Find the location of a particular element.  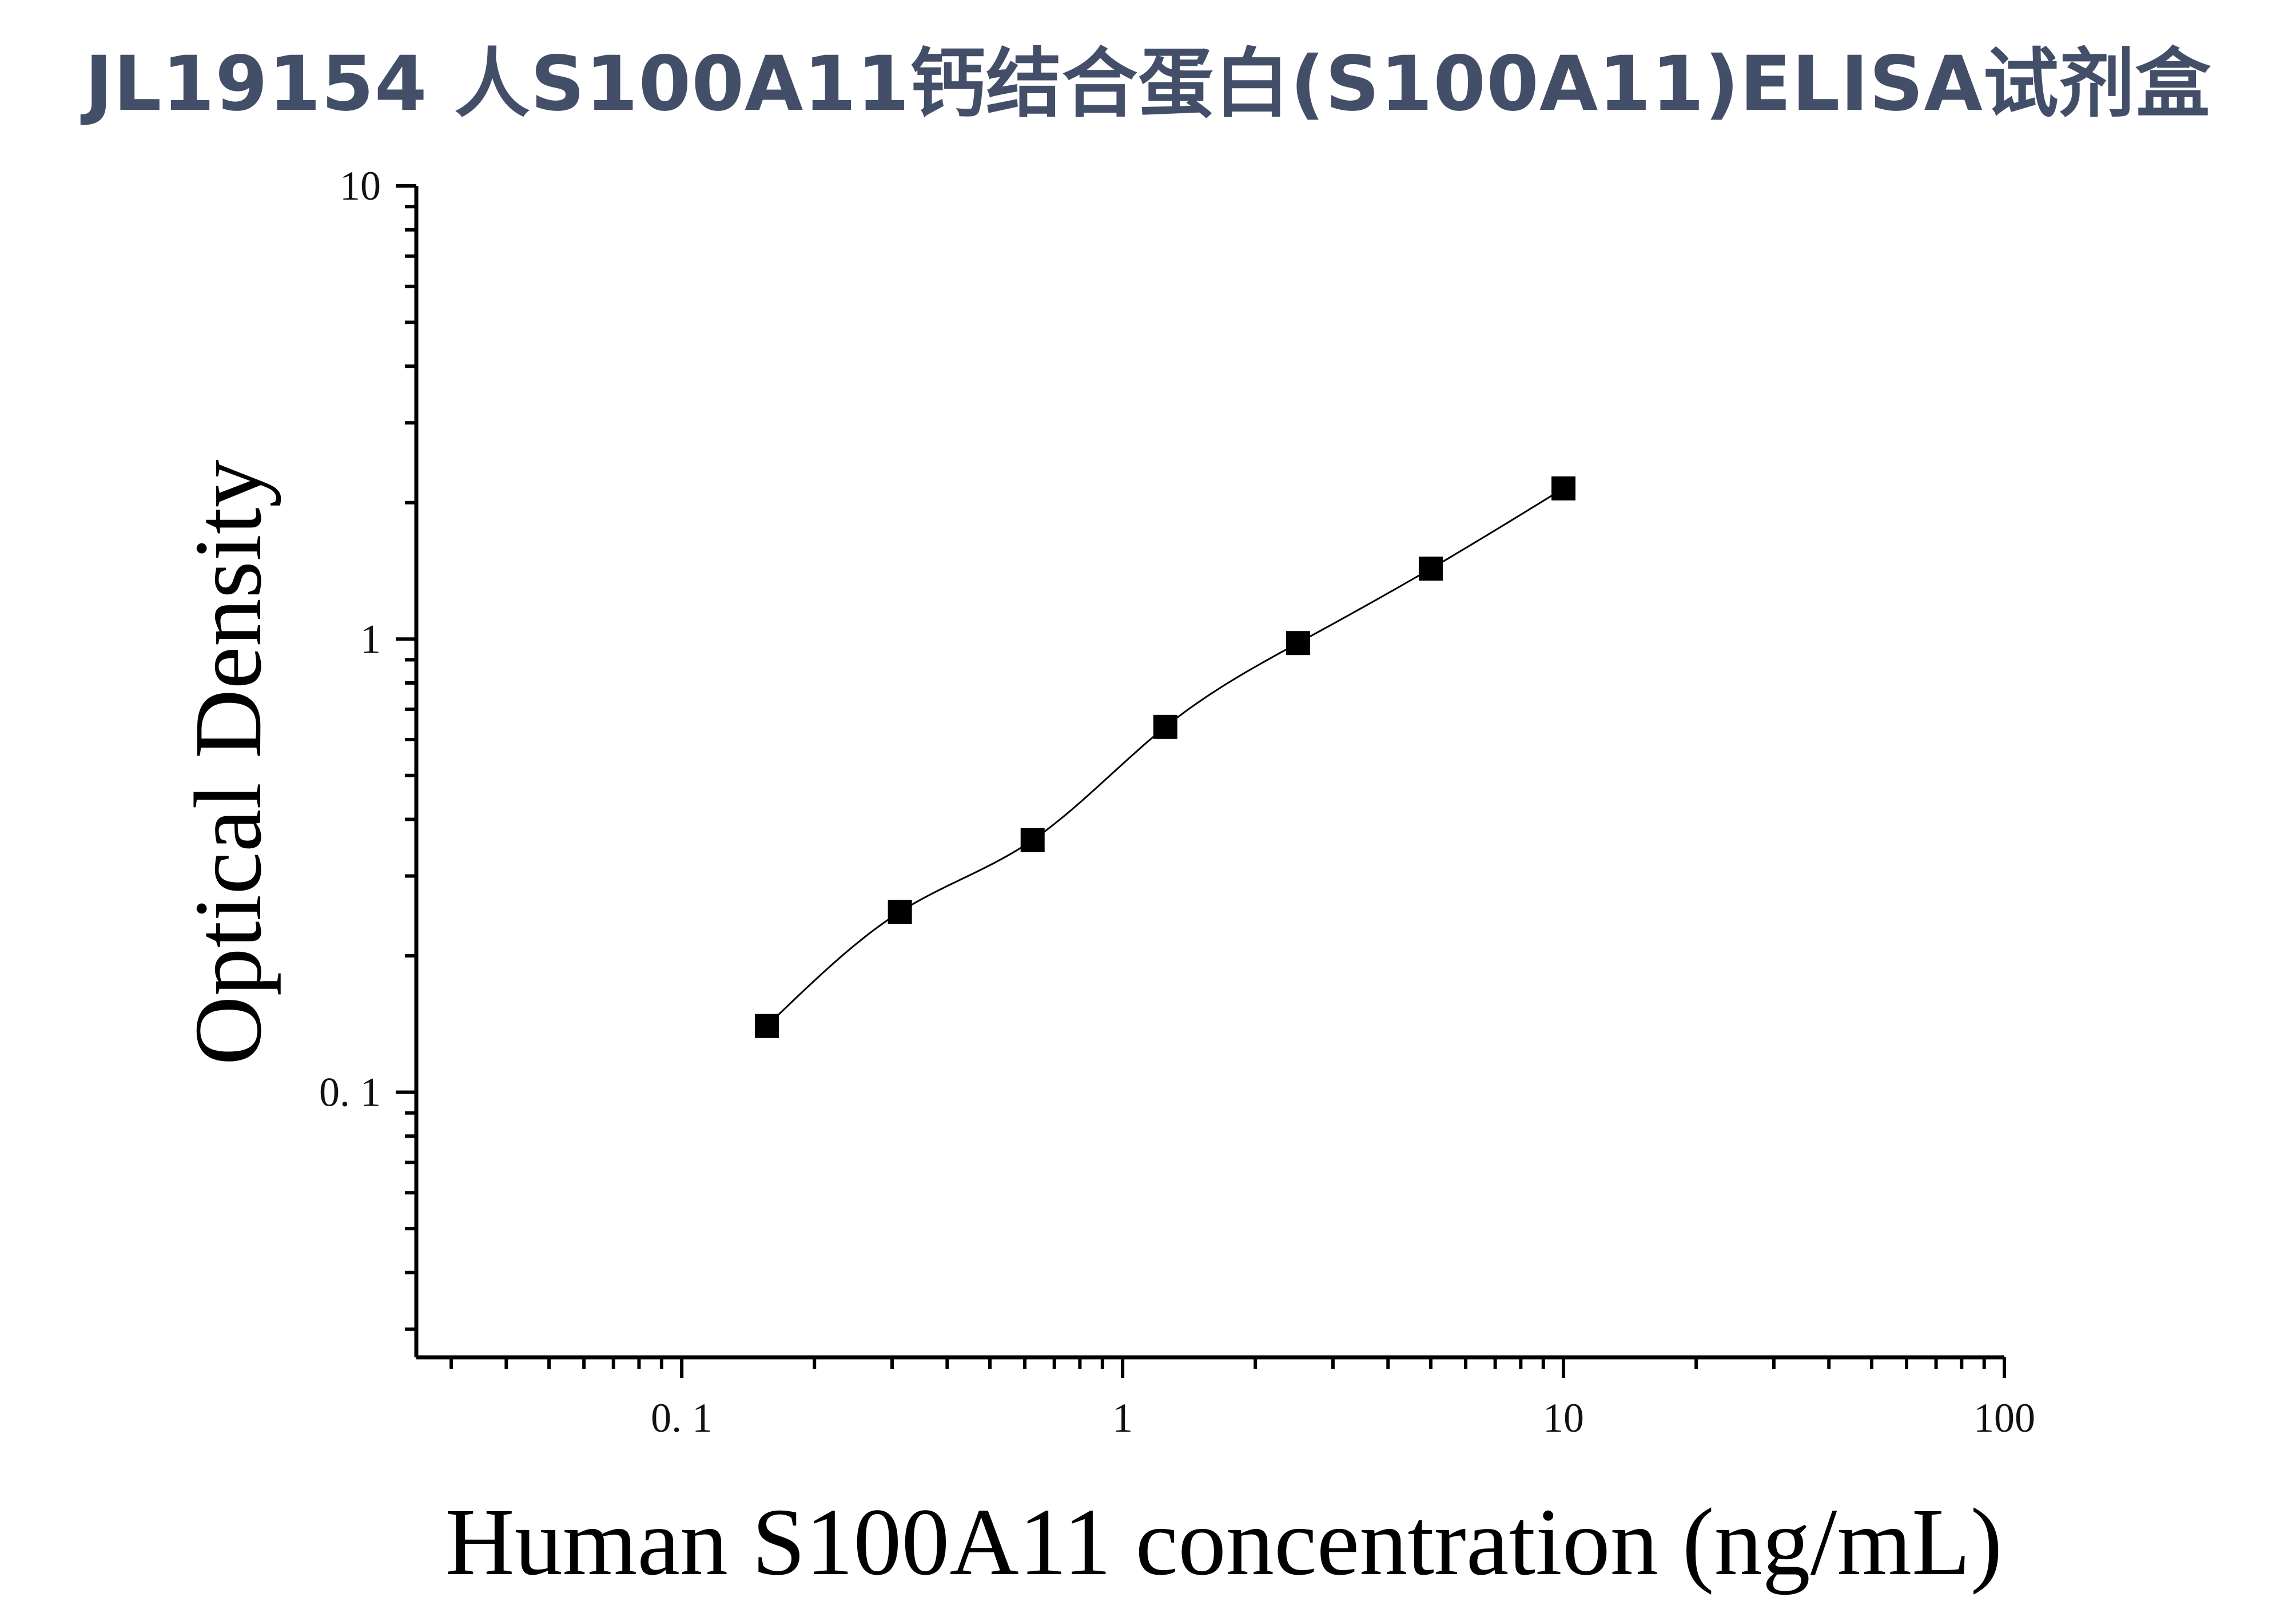

x-tick-label: 100 is located at coordinates (2004, 1418).